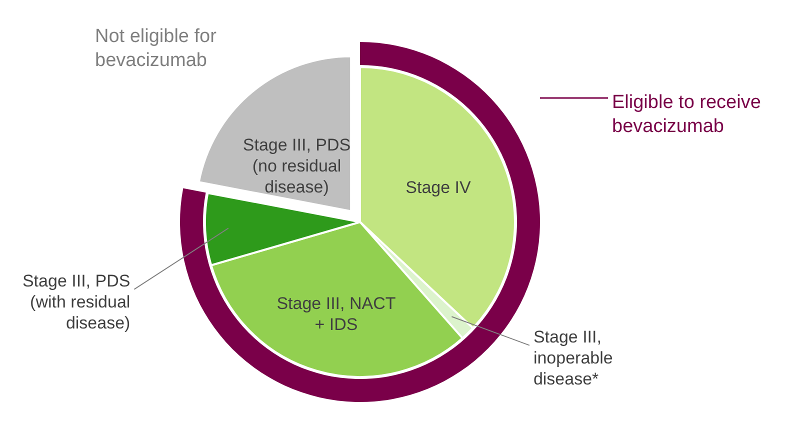  I want to click on slice-label: Stage III, PDS (with residual disease), so click(76, 301).